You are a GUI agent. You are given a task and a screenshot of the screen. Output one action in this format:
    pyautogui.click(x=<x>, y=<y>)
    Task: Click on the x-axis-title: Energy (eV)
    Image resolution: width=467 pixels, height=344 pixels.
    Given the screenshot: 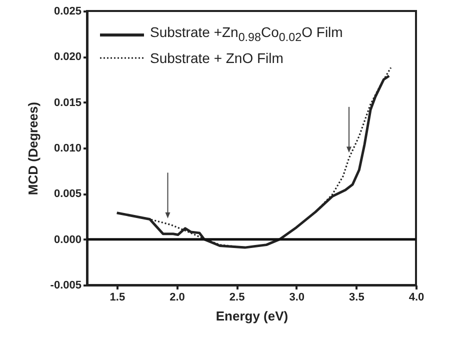 What is the action you would take?
    pyautogui.click(x=252, y=316)
    